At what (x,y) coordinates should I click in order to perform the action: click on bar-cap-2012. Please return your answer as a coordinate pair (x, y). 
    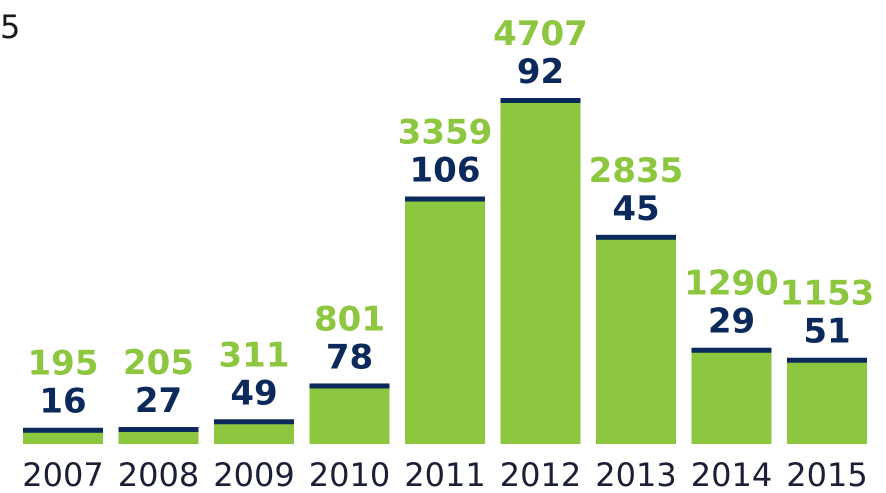
    Looking at the image, I should click on (540, 100).